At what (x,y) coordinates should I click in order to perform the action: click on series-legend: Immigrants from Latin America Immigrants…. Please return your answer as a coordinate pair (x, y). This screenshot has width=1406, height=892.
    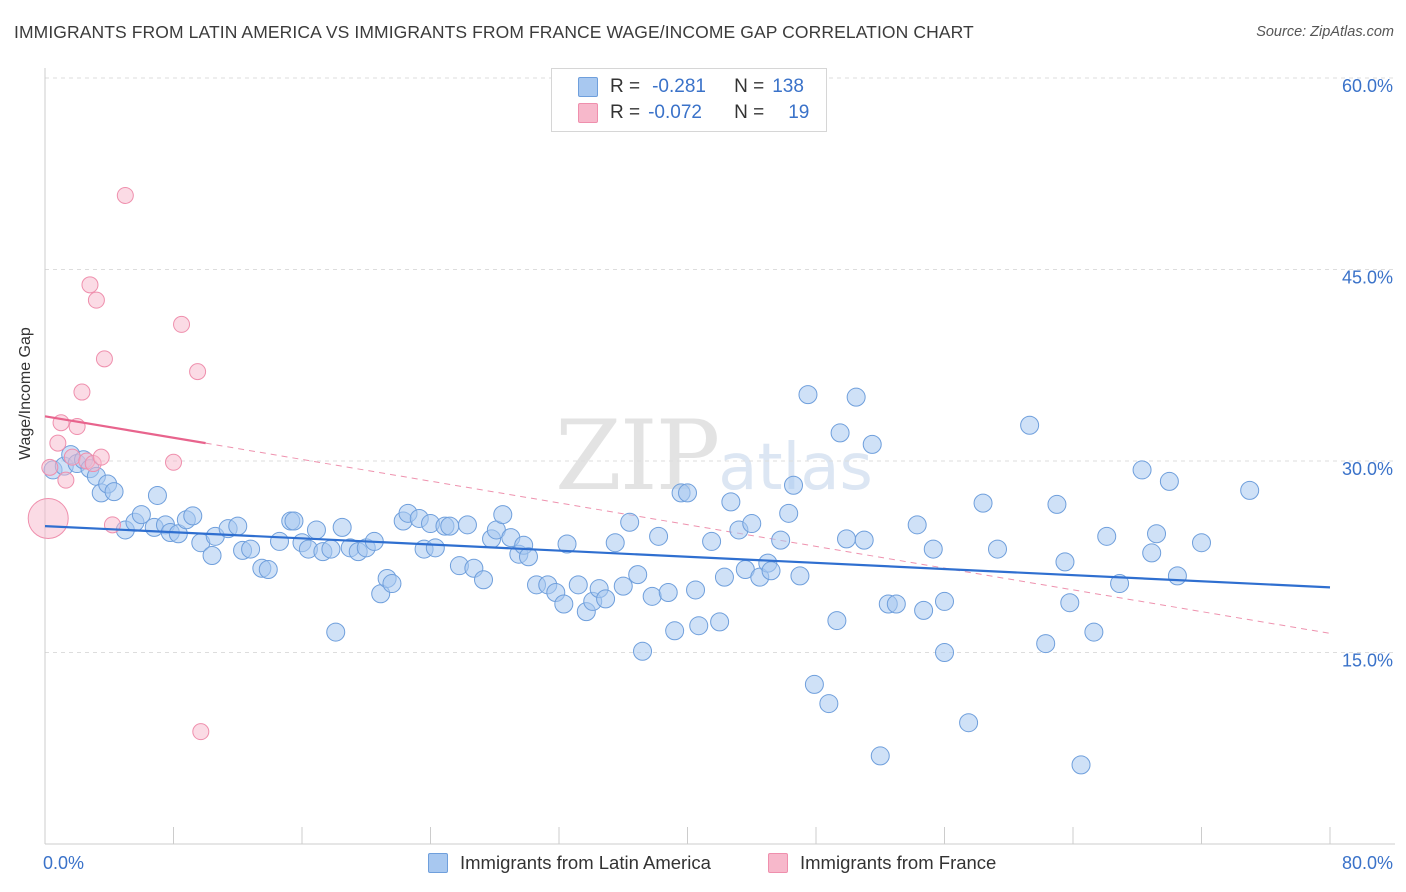
    Looking at the image, I should click on (703, 865).